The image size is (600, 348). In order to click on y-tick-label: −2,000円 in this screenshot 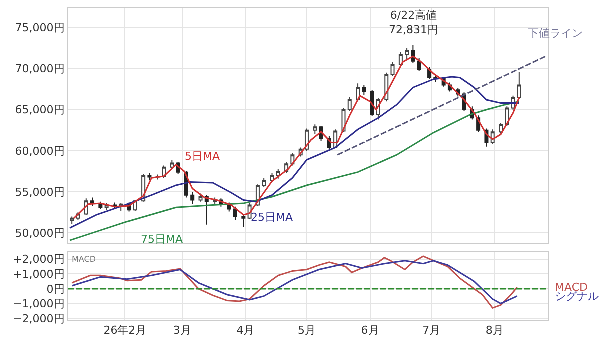, I will do `click(39, 319)`.